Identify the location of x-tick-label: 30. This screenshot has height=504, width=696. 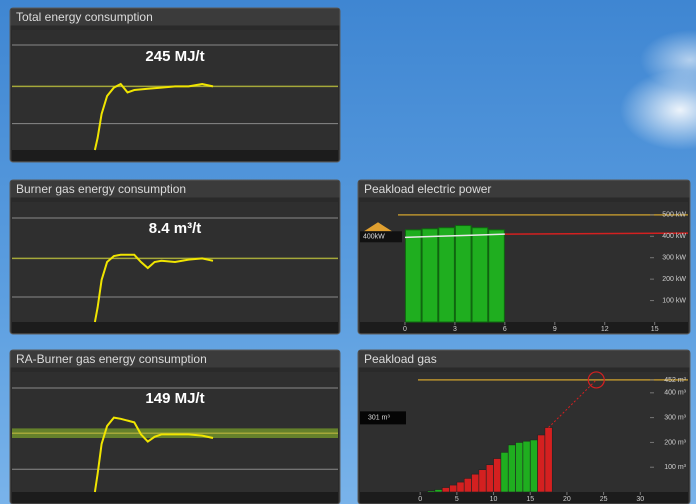
(640, 499).